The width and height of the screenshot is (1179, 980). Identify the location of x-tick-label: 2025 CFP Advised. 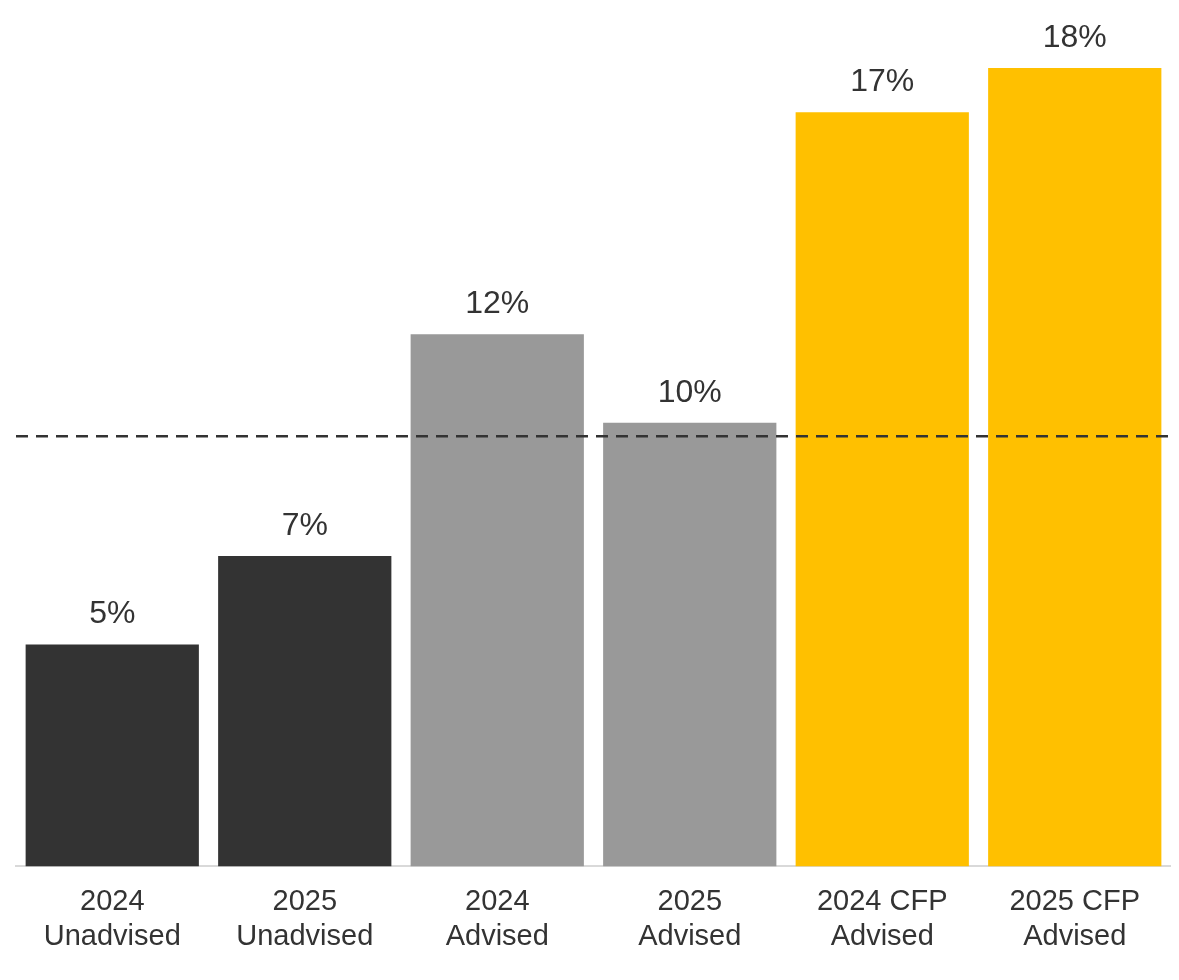
(1075, 917).